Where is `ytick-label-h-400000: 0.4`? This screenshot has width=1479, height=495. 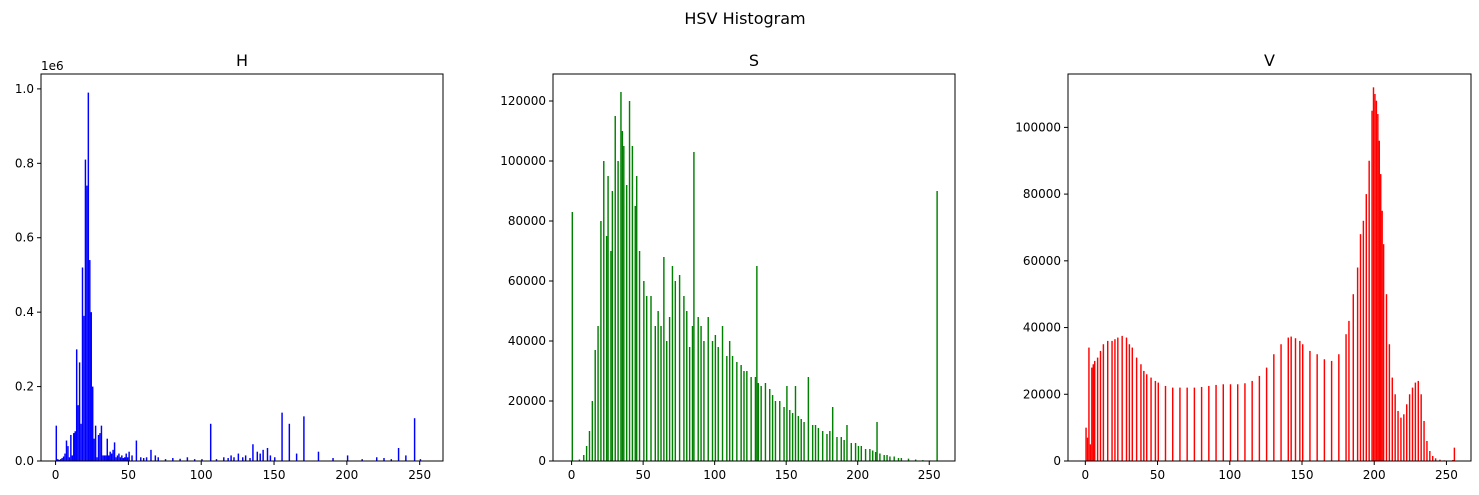
ytick-label-h-400000: 0.4 is located at coordinates (24, 312).